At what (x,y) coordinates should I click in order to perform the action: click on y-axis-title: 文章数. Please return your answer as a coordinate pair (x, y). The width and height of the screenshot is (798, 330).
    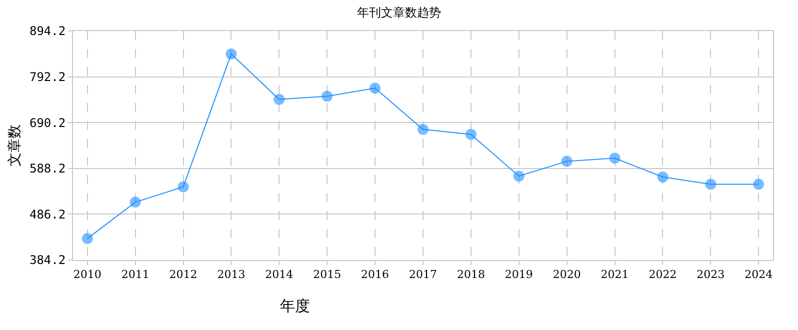
    Looking at the image, I should click on (15, 145).